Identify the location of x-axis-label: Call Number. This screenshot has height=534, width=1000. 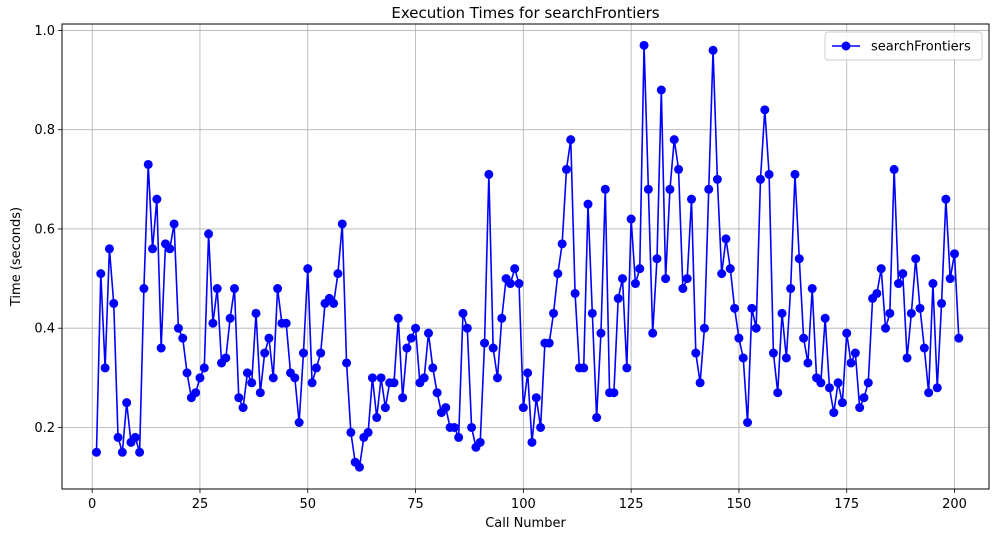
(525, 523).